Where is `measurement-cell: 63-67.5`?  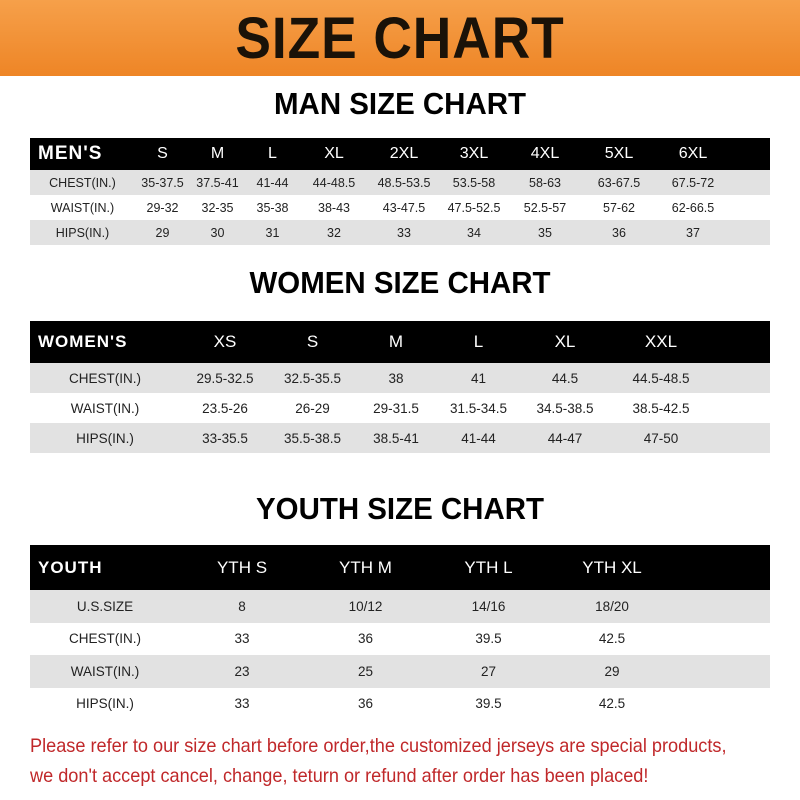
measurement-cell: 63-67.5 is located at coordinates (619, 182).